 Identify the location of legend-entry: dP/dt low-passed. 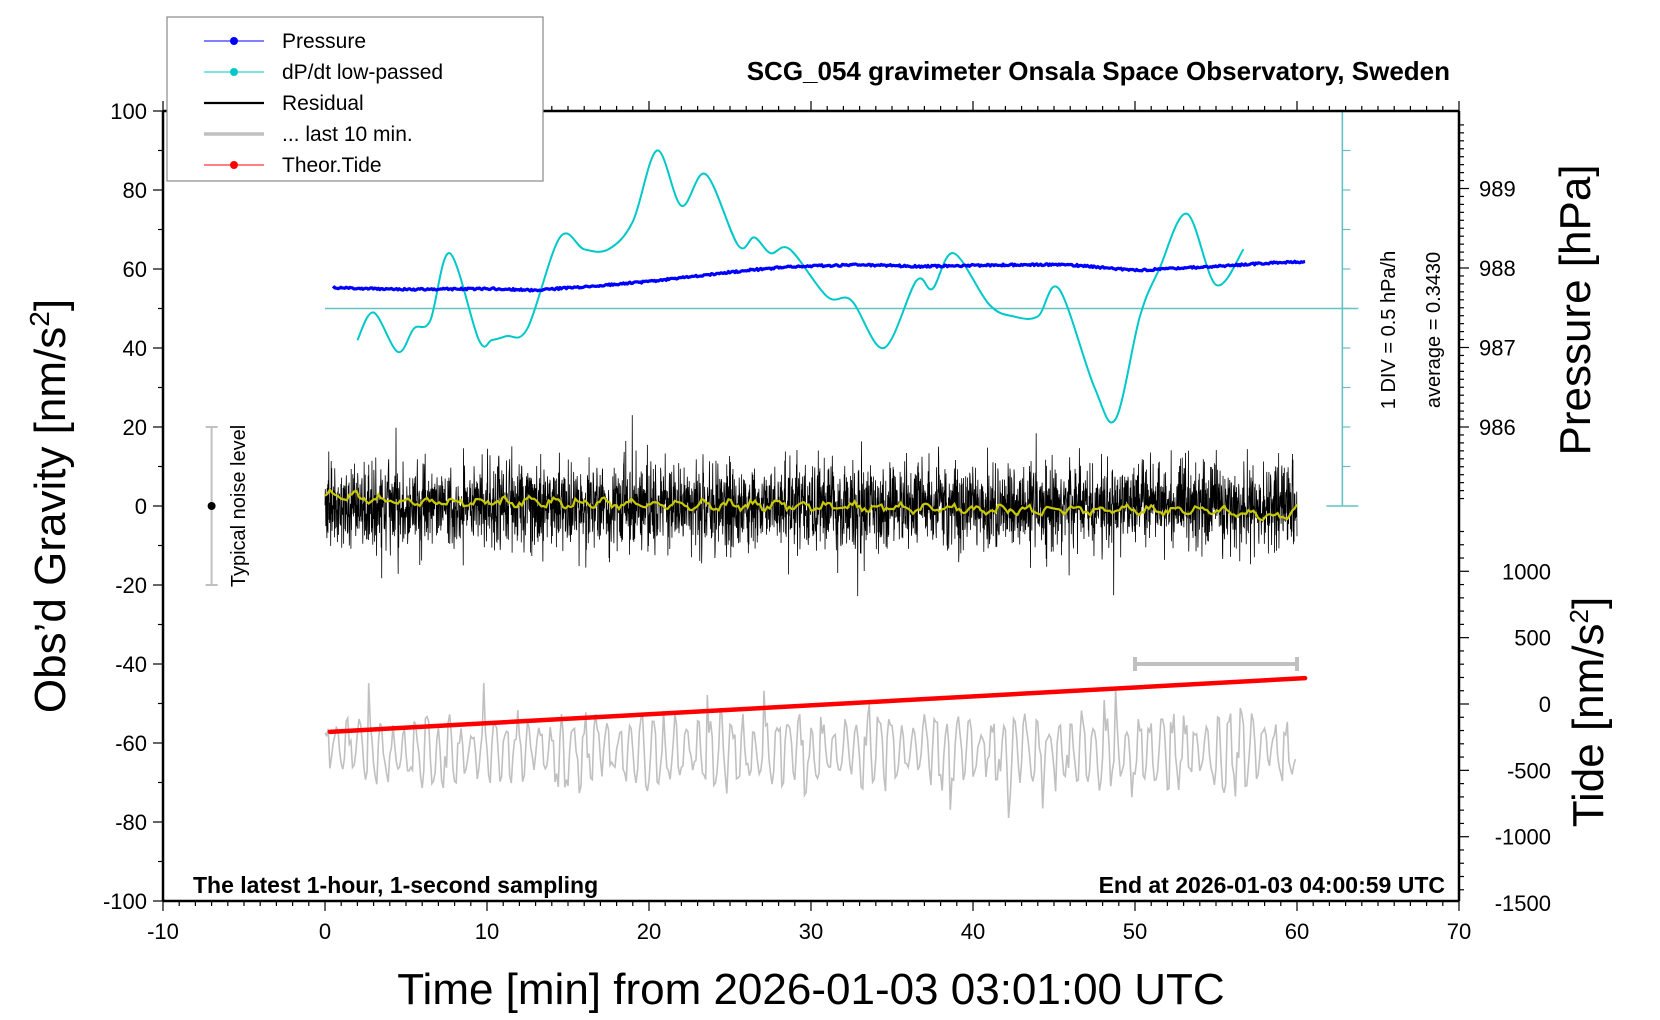
(323, 72).